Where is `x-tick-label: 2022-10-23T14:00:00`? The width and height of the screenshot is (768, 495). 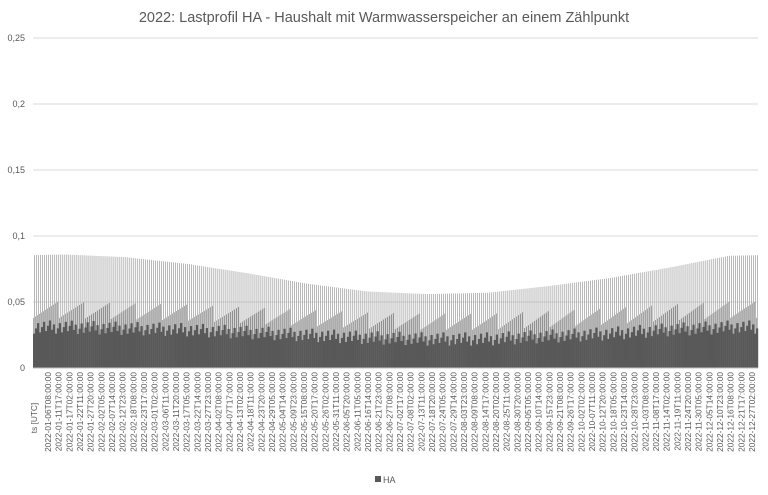
x-tick-label: 2022-10-23T14:00:00 is located at coordinates (624, 412).